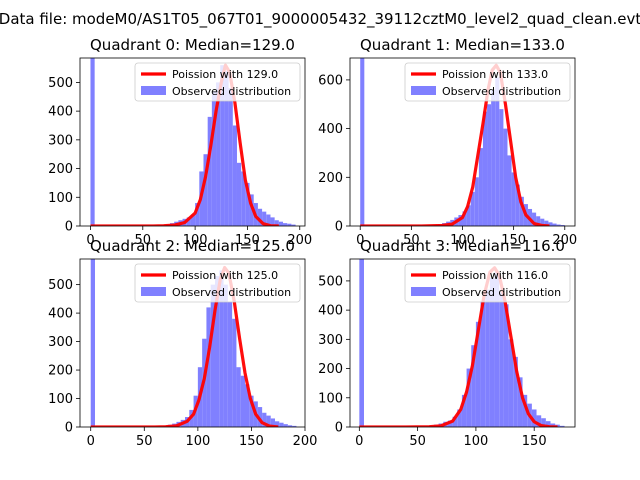  I want to click on quadrant-0-ytick-label: 0, so click(69, 227).